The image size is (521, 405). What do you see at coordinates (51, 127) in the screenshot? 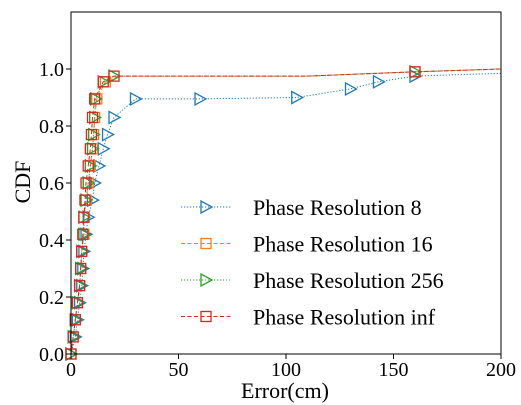
I see `y-tick-label: 0.8` at bounding box center [51, 127].